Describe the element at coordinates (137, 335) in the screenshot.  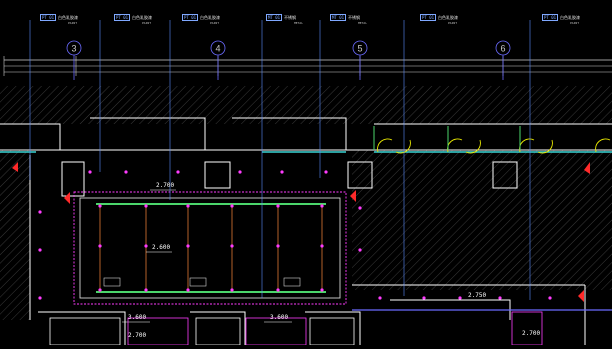
I see `level-label-bottom-small: 2.700` at that location.